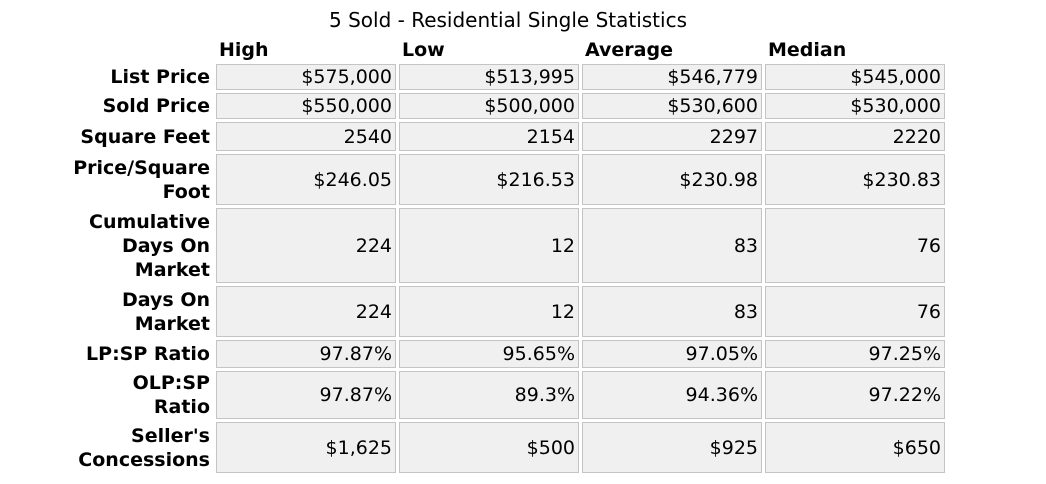 The width and height of the screenshot is (1046, 484). I want to click on cell-average: $546,779, so click(672, 77).